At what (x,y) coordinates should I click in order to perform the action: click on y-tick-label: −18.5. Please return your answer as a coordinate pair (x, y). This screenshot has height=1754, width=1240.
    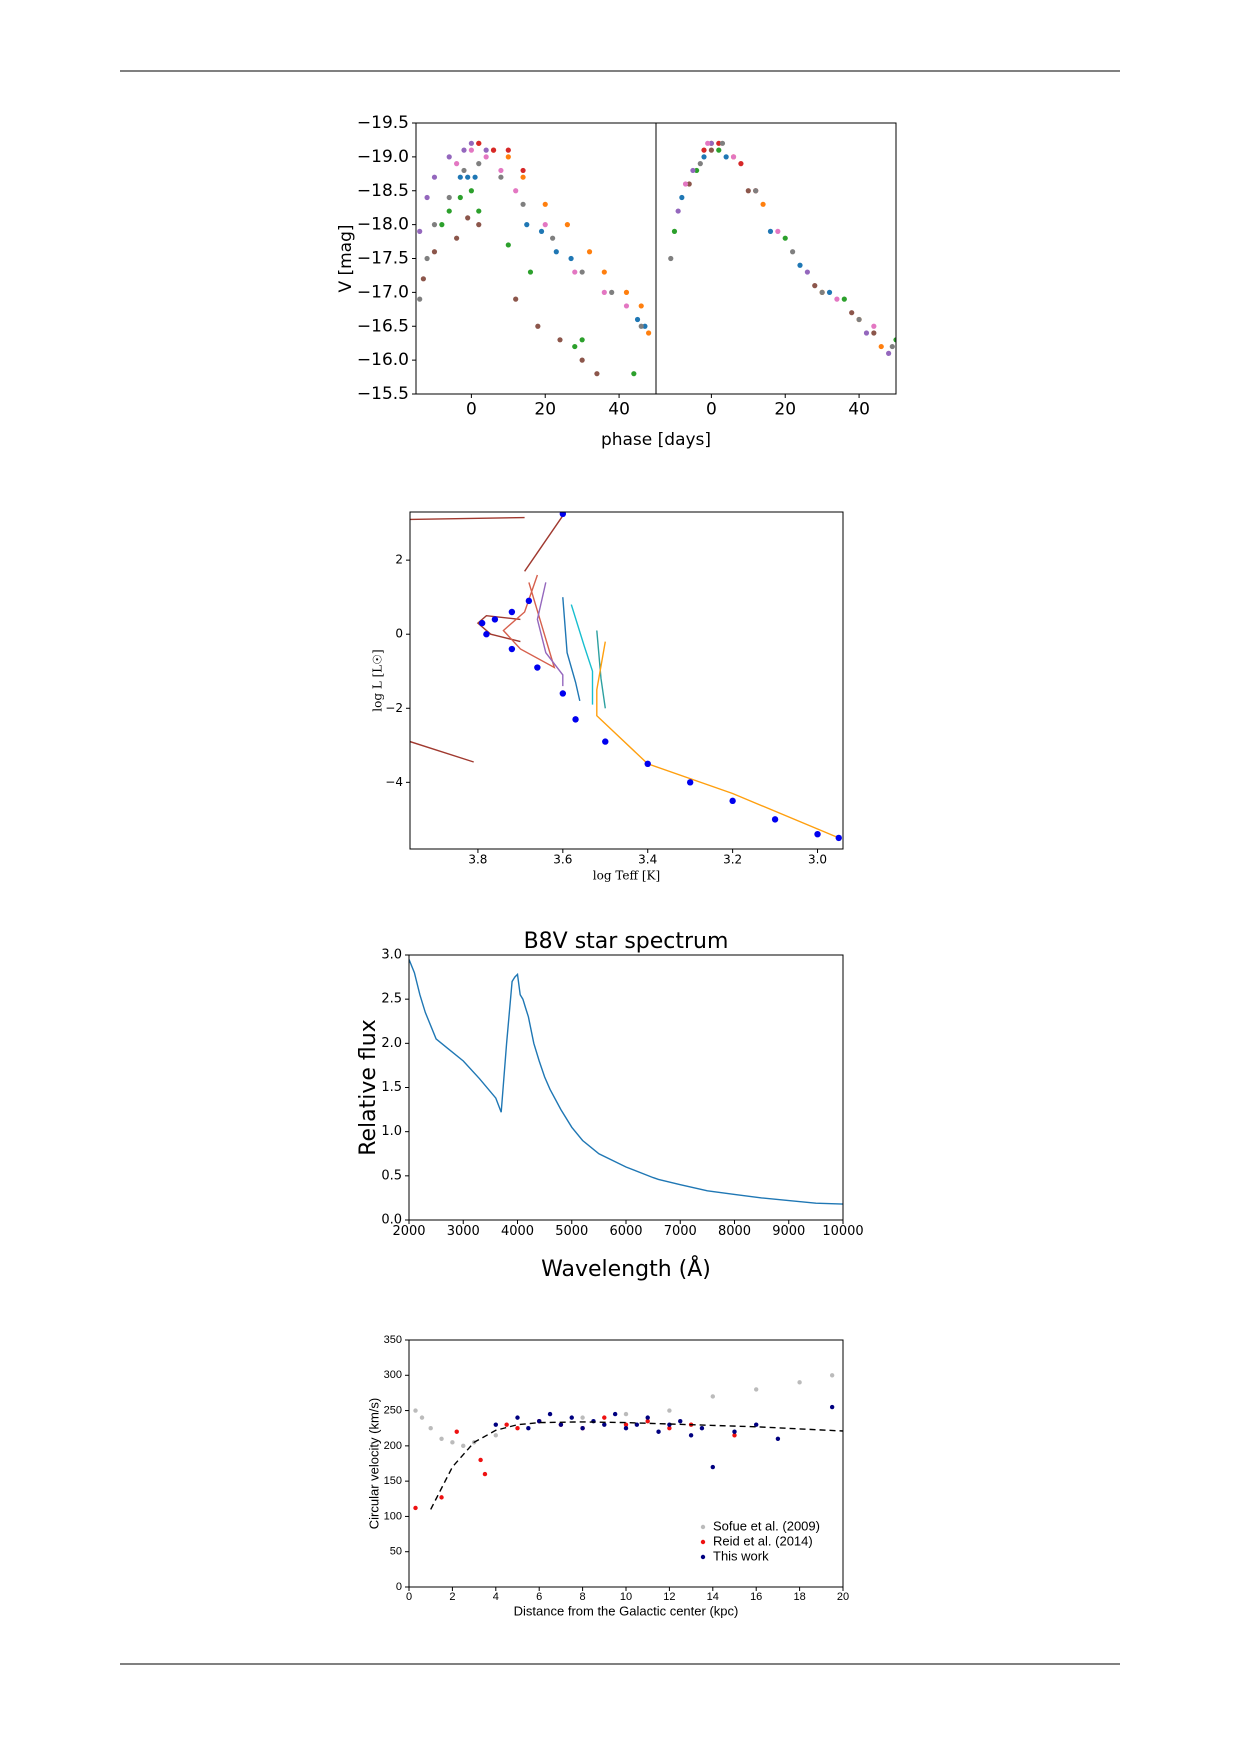
    Looking at the image, I should click on (383, 191).